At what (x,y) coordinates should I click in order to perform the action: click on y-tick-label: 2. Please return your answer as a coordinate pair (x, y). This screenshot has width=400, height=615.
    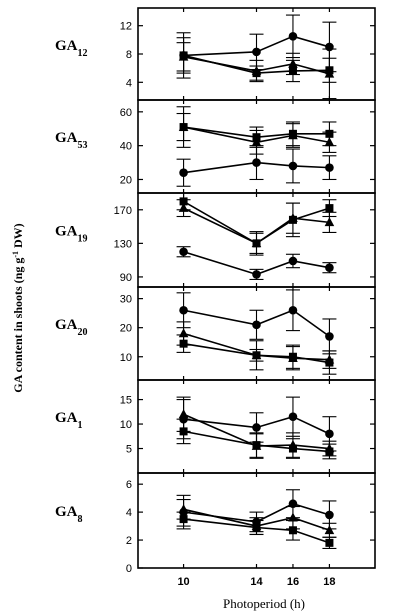
    Looking at the image, I should click on (129, 541).